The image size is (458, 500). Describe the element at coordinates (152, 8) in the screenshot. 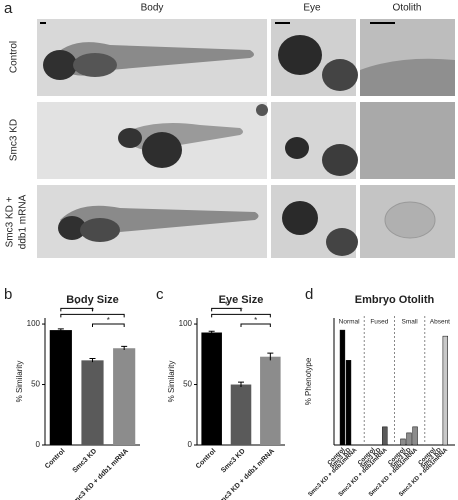

I see `column-header: Body` at that location.